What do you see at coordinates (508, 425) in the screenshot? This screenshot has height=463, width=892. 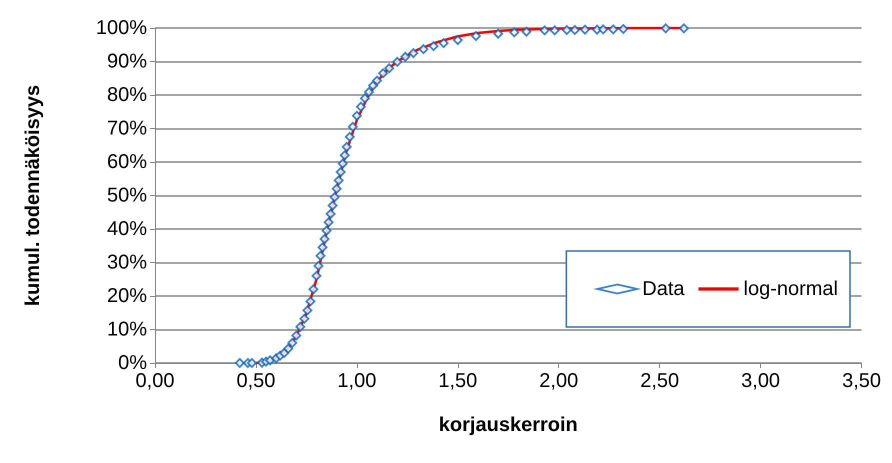 I see `x-axis-title: korjauskerroin` at bounding box center [508, 425].